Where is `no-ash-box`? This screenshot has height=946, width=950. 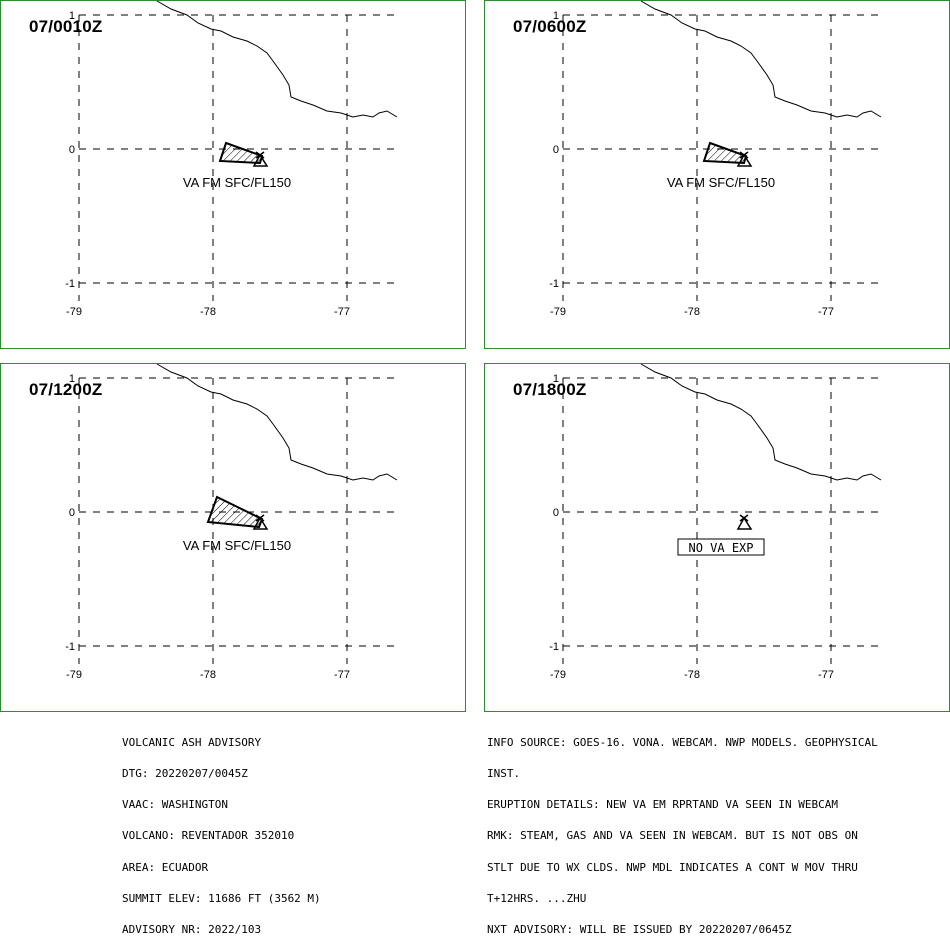 no-ash-box is located at coordinates (721, 547).